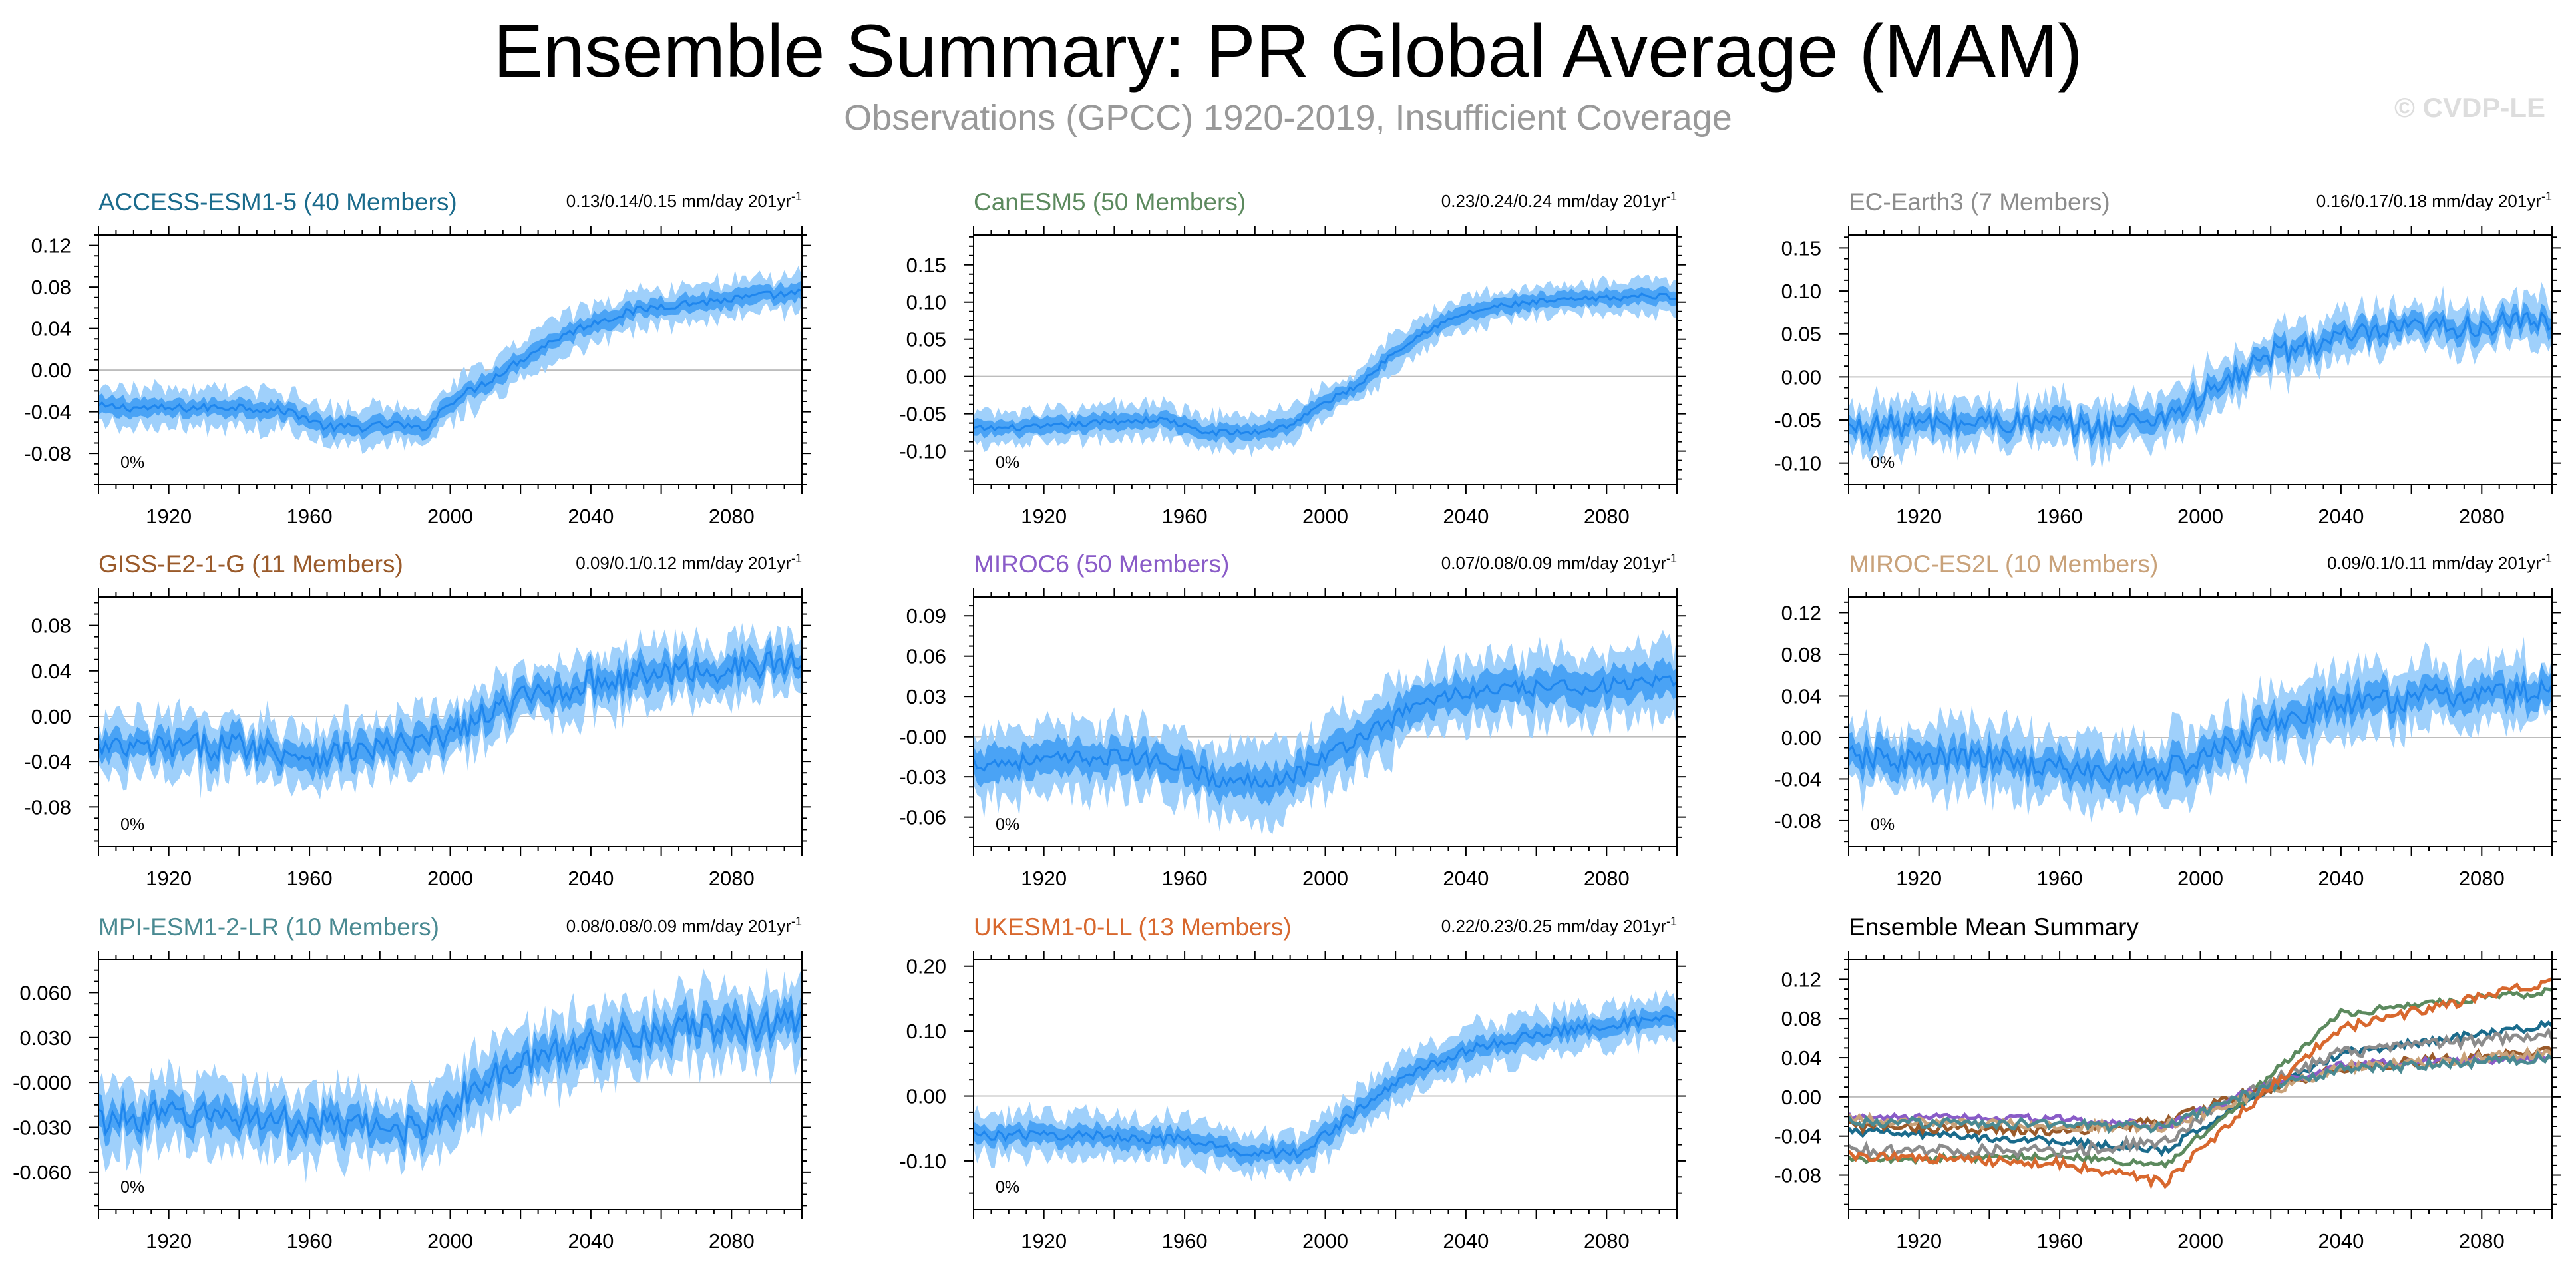 Image resolution: width=2576 pixels, height=1280 pixels. I want to click on y-tick-label: 0.060, so click(45, 992).